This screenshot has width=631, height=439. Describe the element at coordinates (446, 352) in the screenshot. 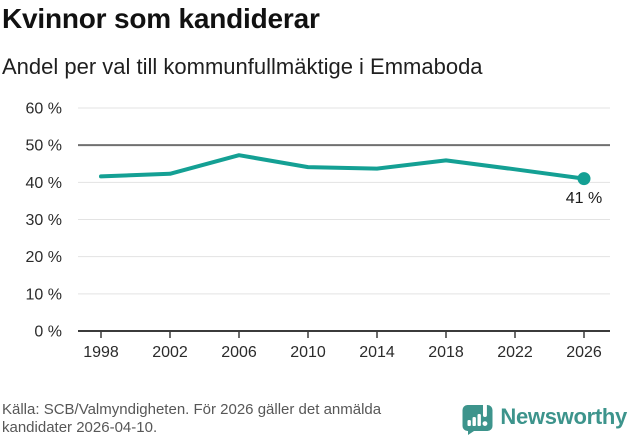

I see `x-tick-label: 2018` at that location.